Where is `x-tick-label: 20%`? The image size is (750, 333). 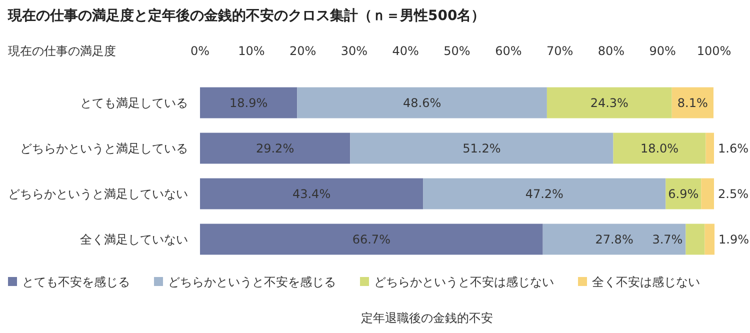 x-tick-label: 20% is located at coordinates (302, 51).